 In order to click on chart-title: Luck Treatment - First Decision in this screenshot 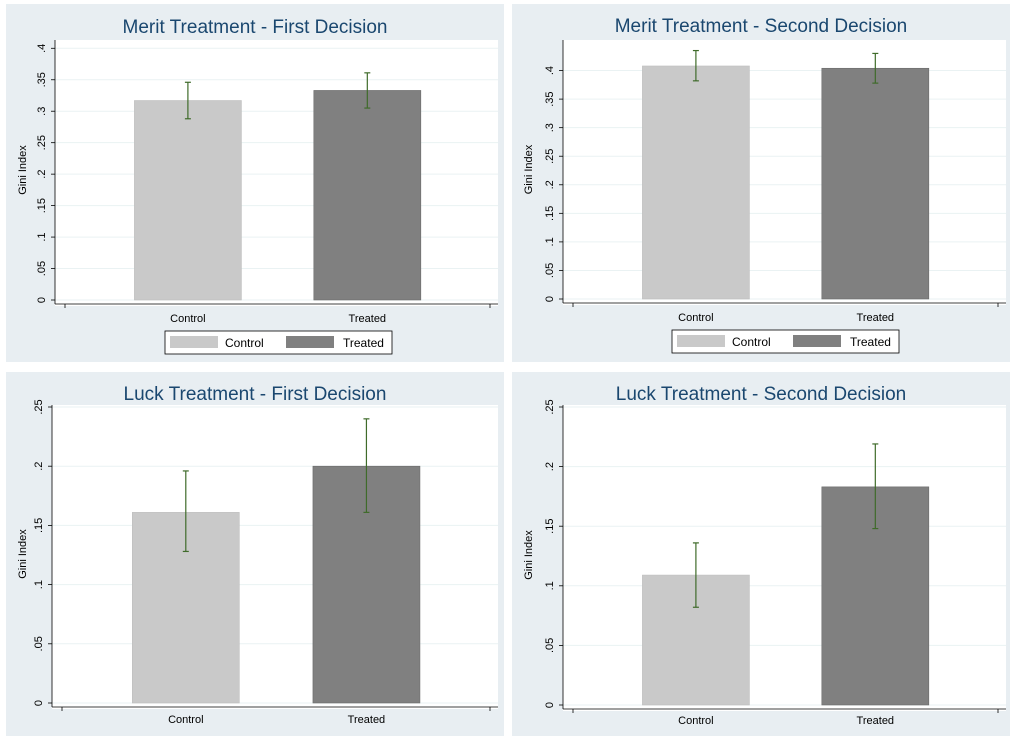, I will do `click(255, 394)`.